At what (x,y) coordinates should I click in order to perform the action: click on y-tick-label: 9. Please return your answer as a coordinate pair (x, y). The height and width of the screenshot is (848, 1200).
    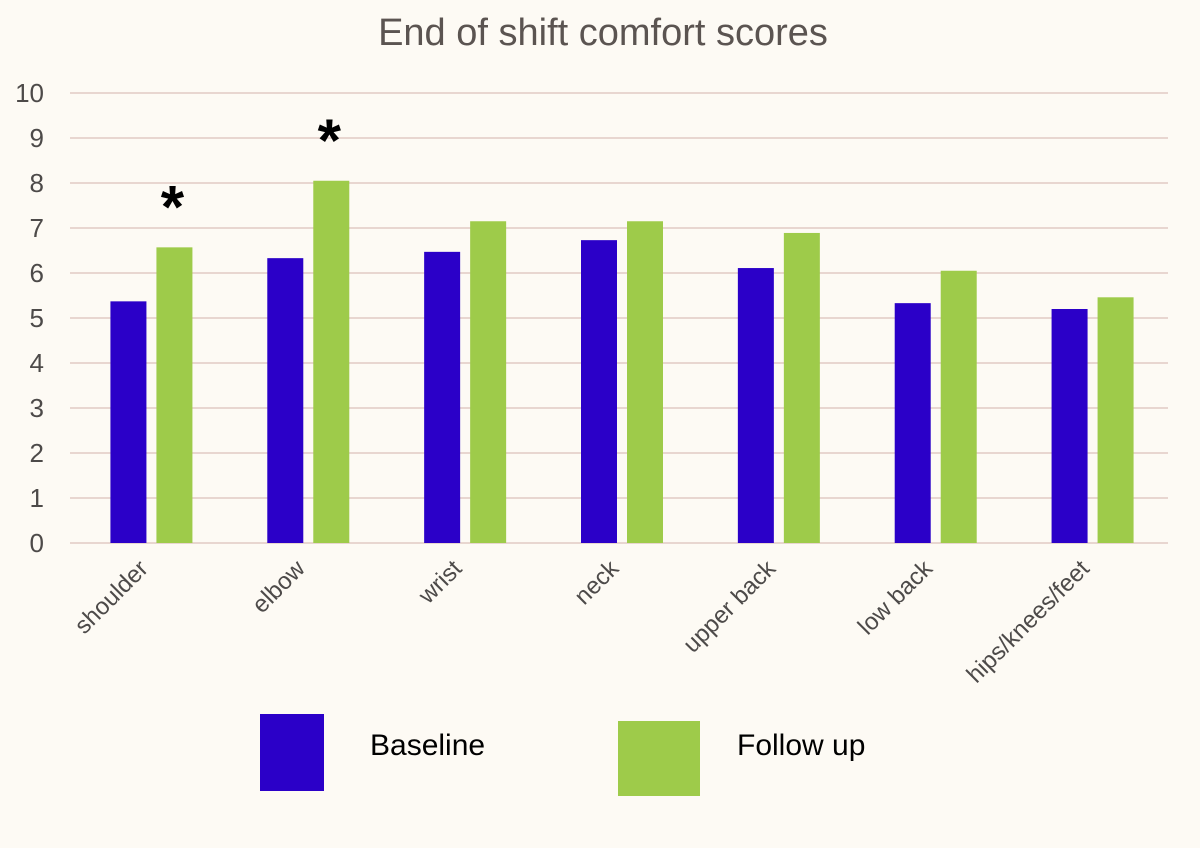
    Looking at the image, I should click on (37, 138).